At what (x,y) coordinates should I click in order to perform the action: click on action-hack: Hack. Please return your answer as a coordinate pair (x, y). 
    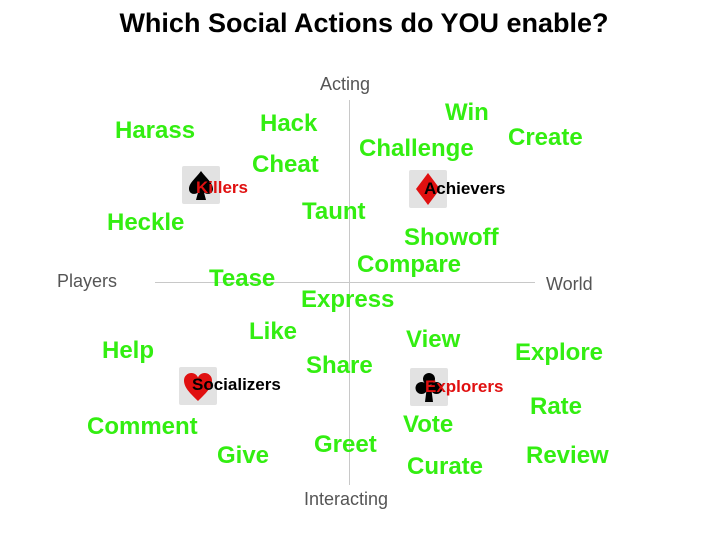
    Looking at the image, I should click on (289, 123).